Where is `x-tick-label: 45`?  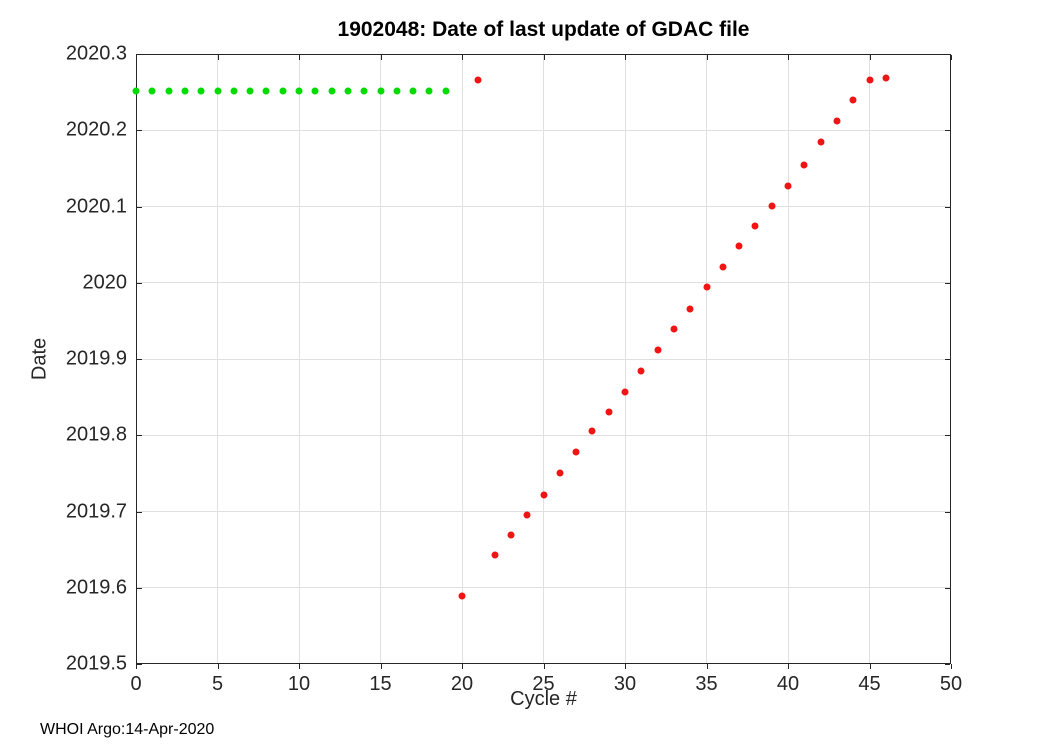
x-tick-label: 45 is located at coordinates (869, 684).